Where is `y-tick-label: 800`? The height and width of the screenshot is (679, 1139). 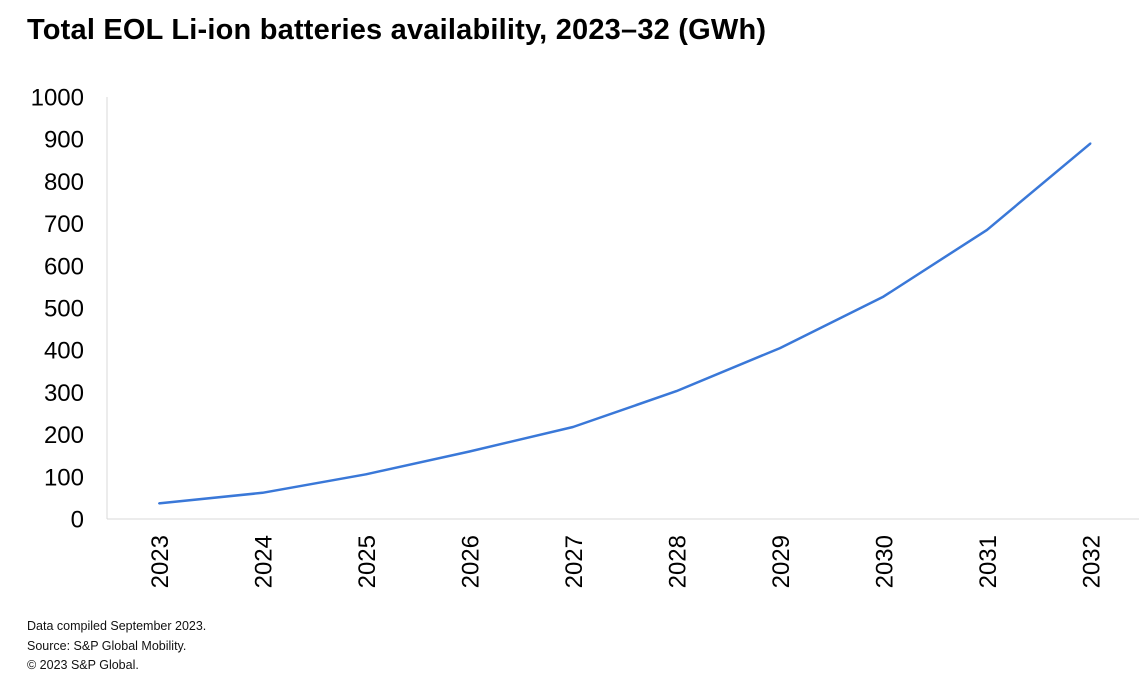 y-tick-label: 800 is located at coordinates (64, 182).